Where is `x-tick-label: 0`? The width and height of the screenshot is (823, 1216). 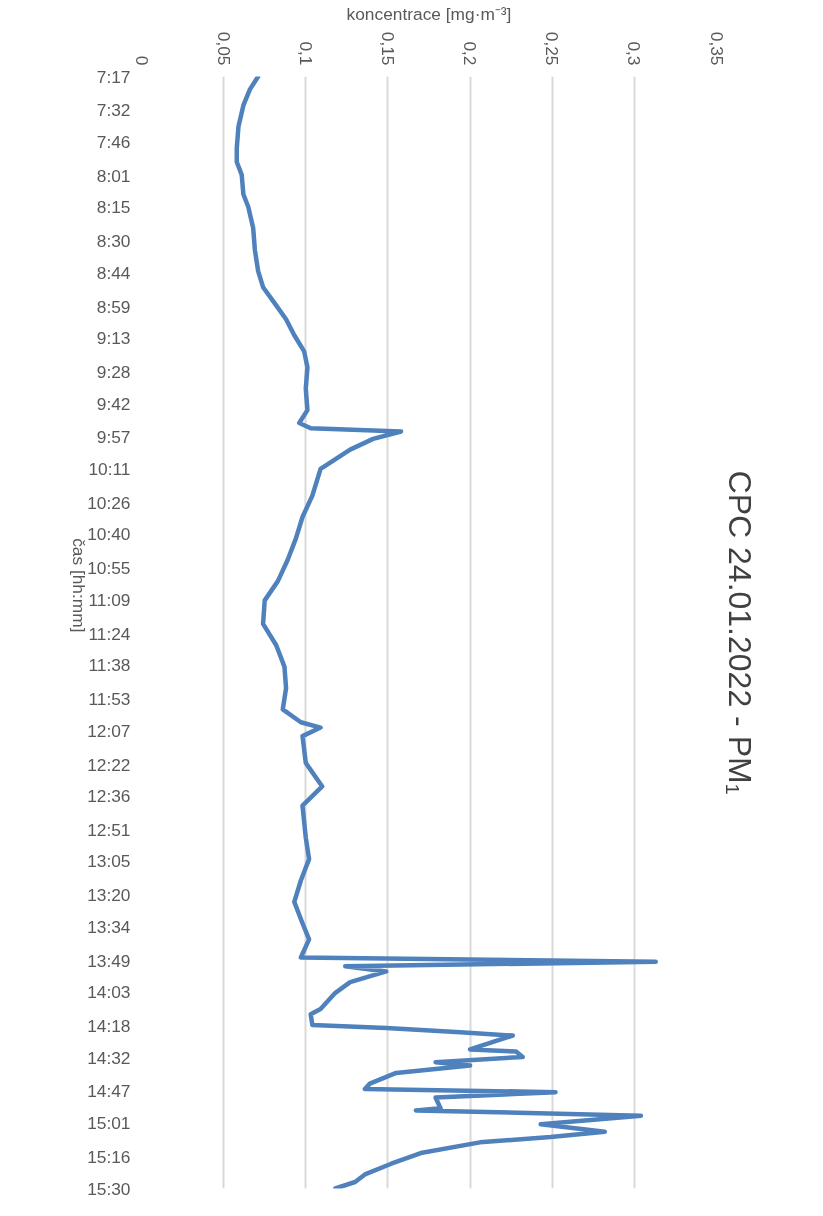
x-tick-label: 0 is located at coordinates (141, 60).